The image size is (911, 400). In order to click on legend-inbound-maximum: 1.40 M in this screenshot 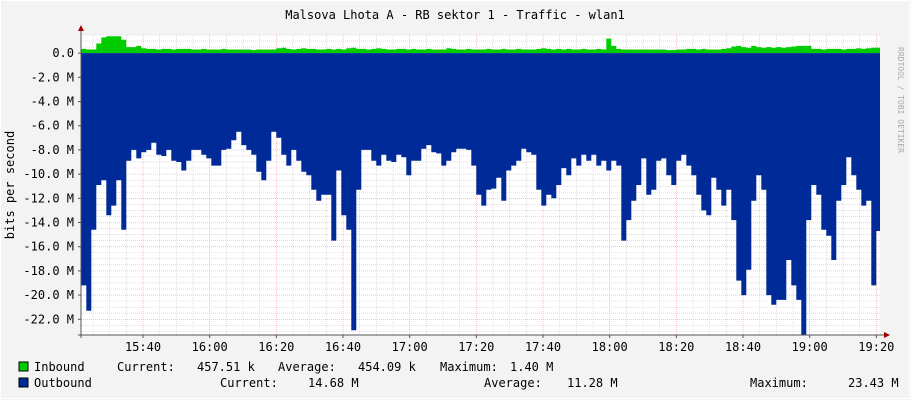, I will do `click(531, 367)`.